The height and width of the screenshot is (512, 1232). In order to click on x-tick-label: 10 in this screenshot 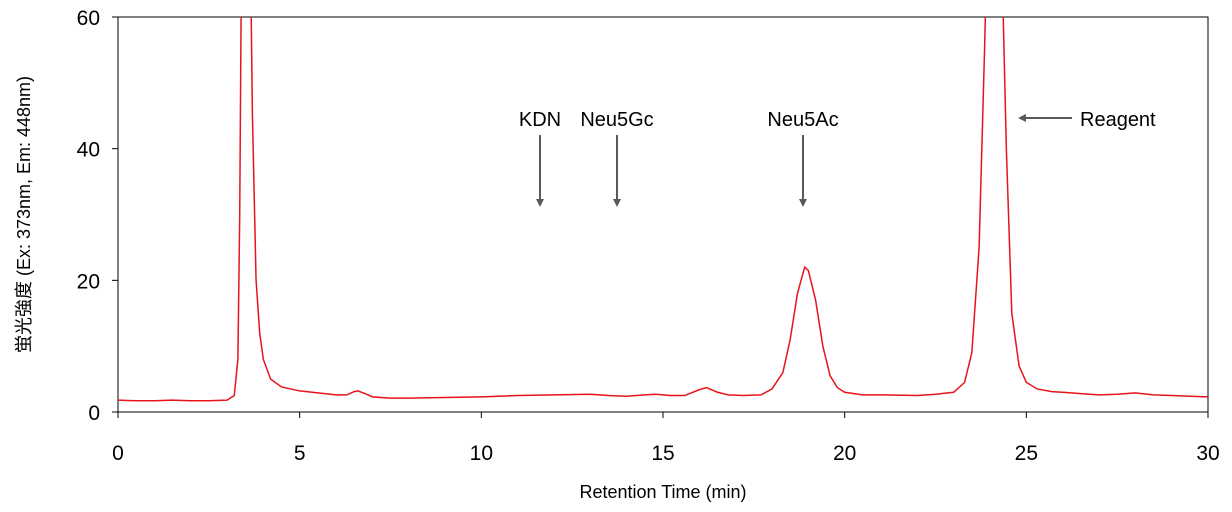, I will do `click(481, 453)`.